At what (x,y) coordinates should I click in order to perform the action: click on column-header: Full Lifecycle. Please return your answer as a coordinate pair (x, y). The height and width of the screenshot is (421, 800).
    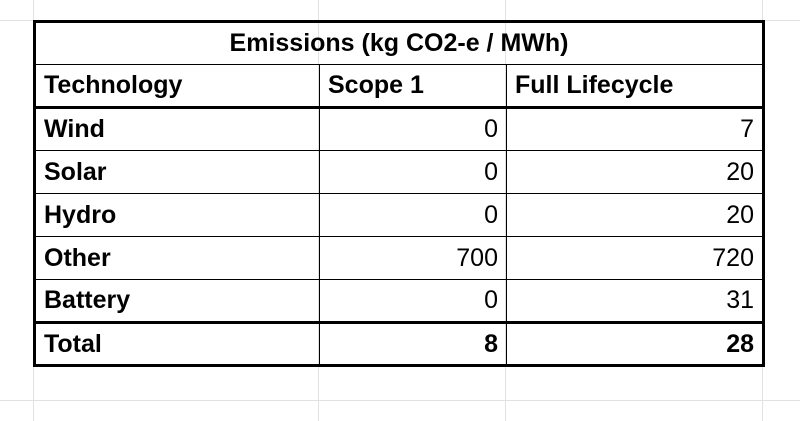
    Looking at the image, I should click on (635, 86).